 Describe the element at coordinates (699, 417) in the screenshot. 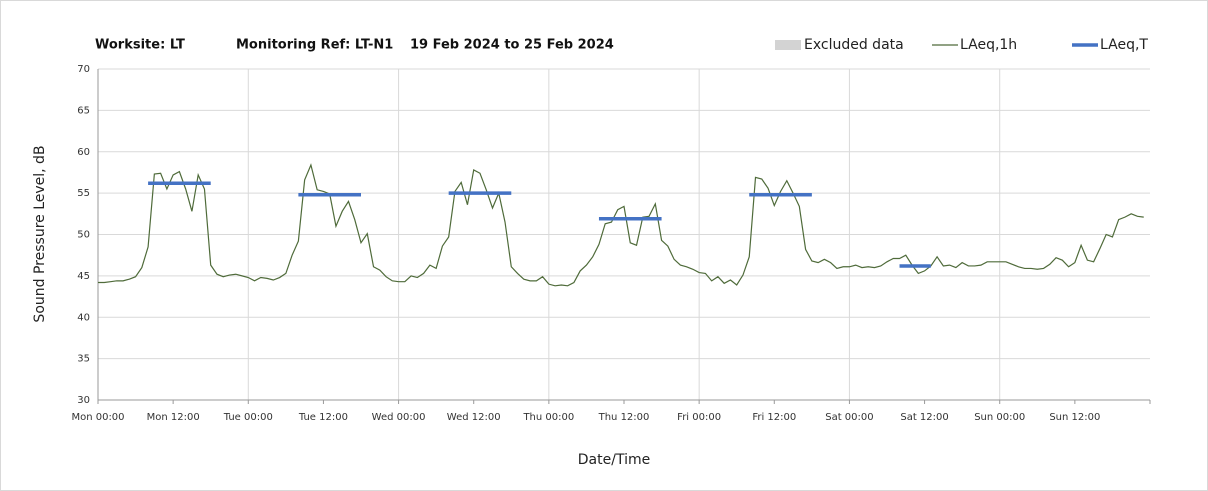

I see `x-tick-label: Fri 00:00` at that location.